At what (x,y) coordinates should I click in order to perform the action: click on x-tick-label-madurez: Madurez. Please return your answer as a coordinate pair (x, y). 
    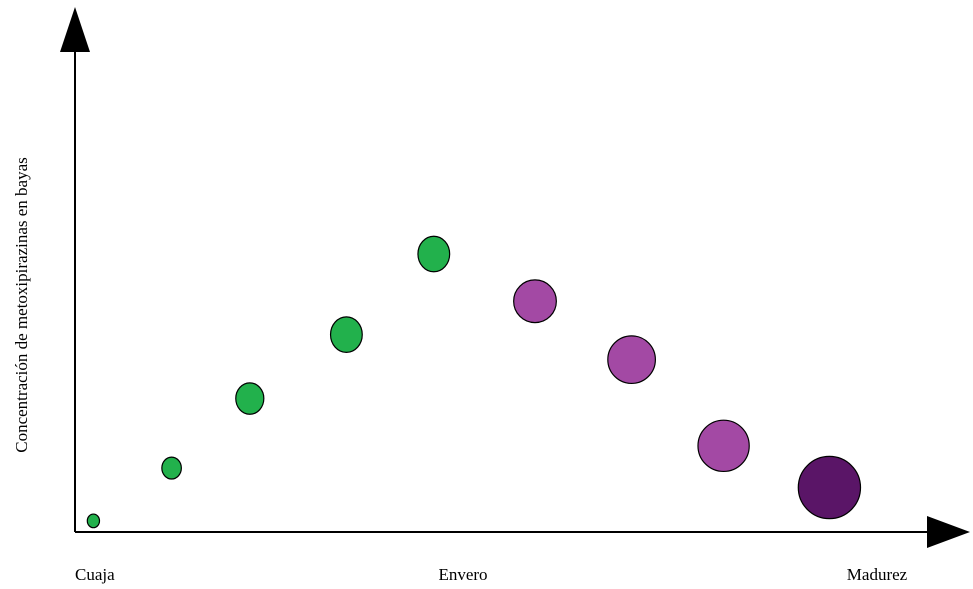
    Looking at the image, I should click on (877, 574).